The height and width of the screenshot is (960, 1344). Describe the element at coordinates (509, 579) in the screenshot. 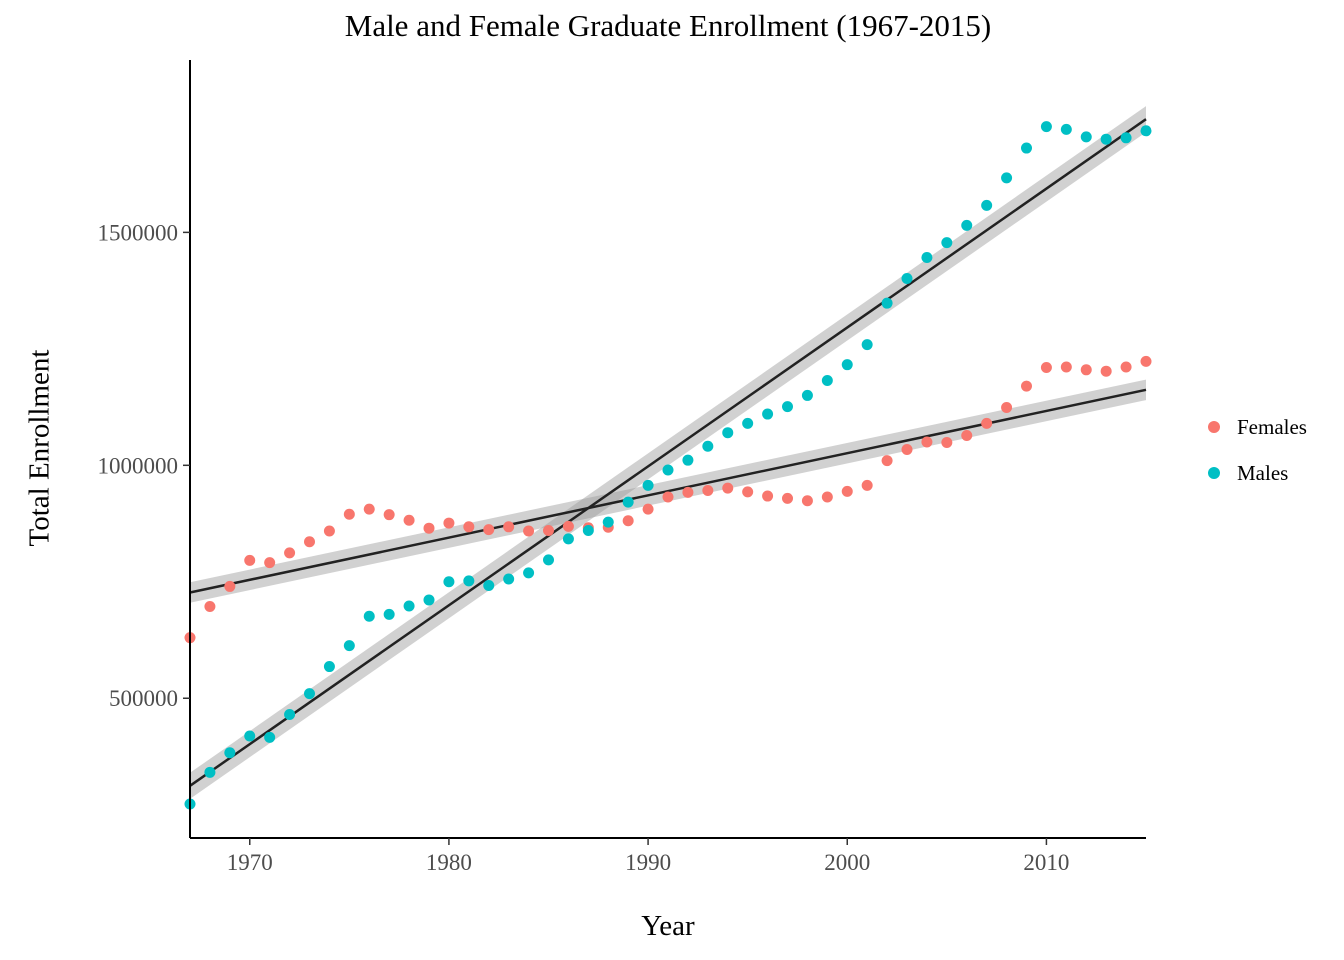

I see `point-males-1983` at that location.